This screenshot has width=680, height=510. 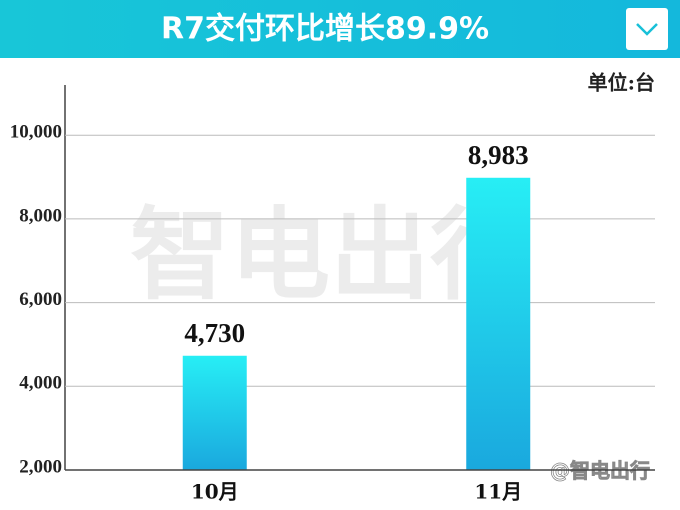 What do you see at coordinates (215, 492) in the screenshot?
I see `x-tick-label: 10月` at bounding box center [215, 492].